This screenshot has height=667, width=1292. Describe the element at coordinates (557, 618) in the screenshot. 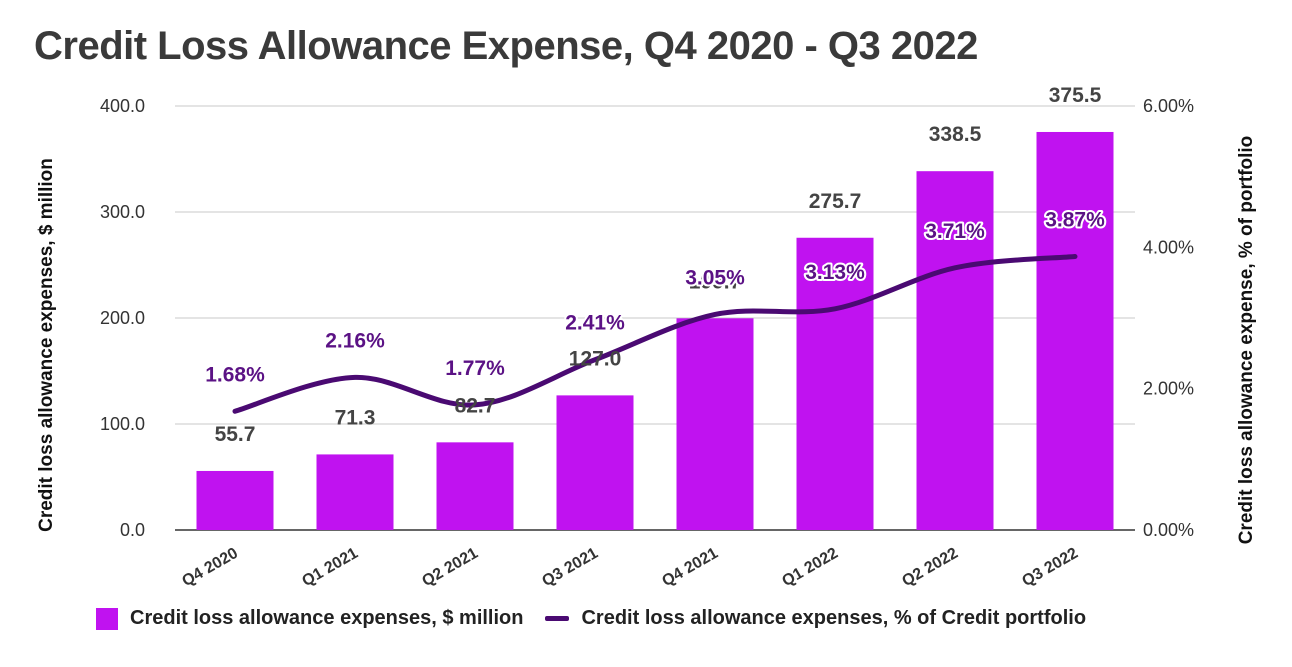

I see `legend-line-swatch` at that location.